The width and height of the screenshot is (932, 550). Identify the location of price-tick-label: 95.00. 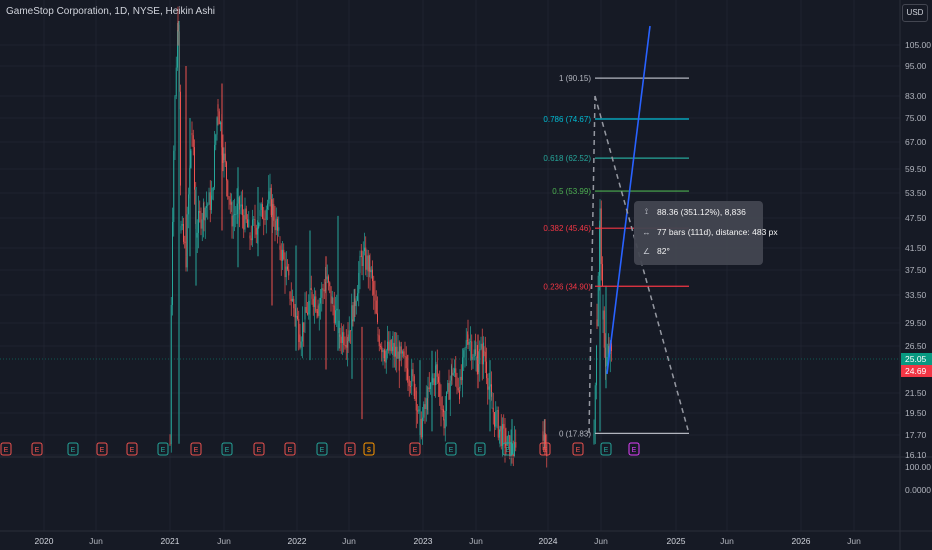
(916, 66).